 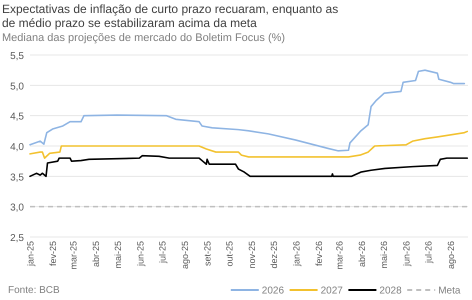 I want to click on x-tick-label: jul-26, so click(x=428, y=252).